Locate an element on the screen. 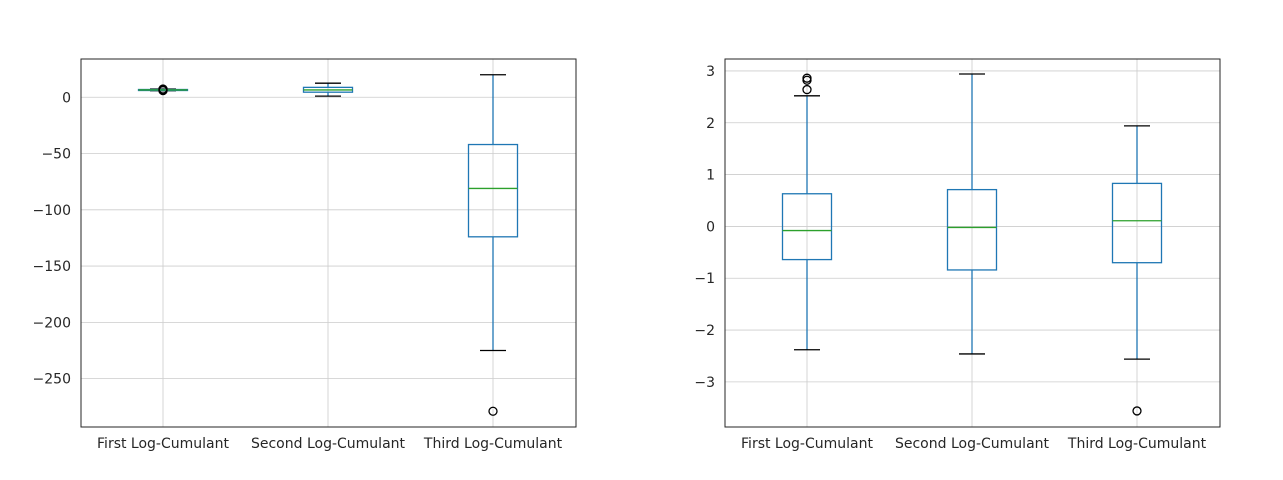 Image resolution: width=1283 pixels, height=480 pixels. y-tick-label: −250 is located at coordinates (52, 380).